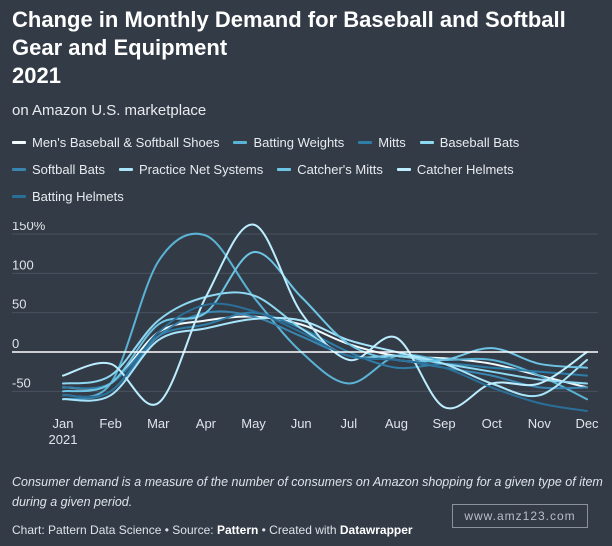 This screenshot has width=612, height=546. What do you see at coordinates (126, 142) in the screenshot?
I see `legend-label: Men's Baseball & Softball Shoes` at bounding box center [126, 142].